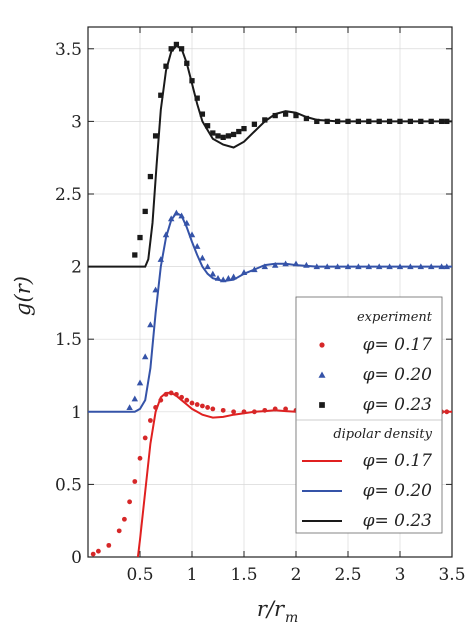 The image size is (475, 633). I want to click on x-tick-label: 0.5, so click(139, 575).